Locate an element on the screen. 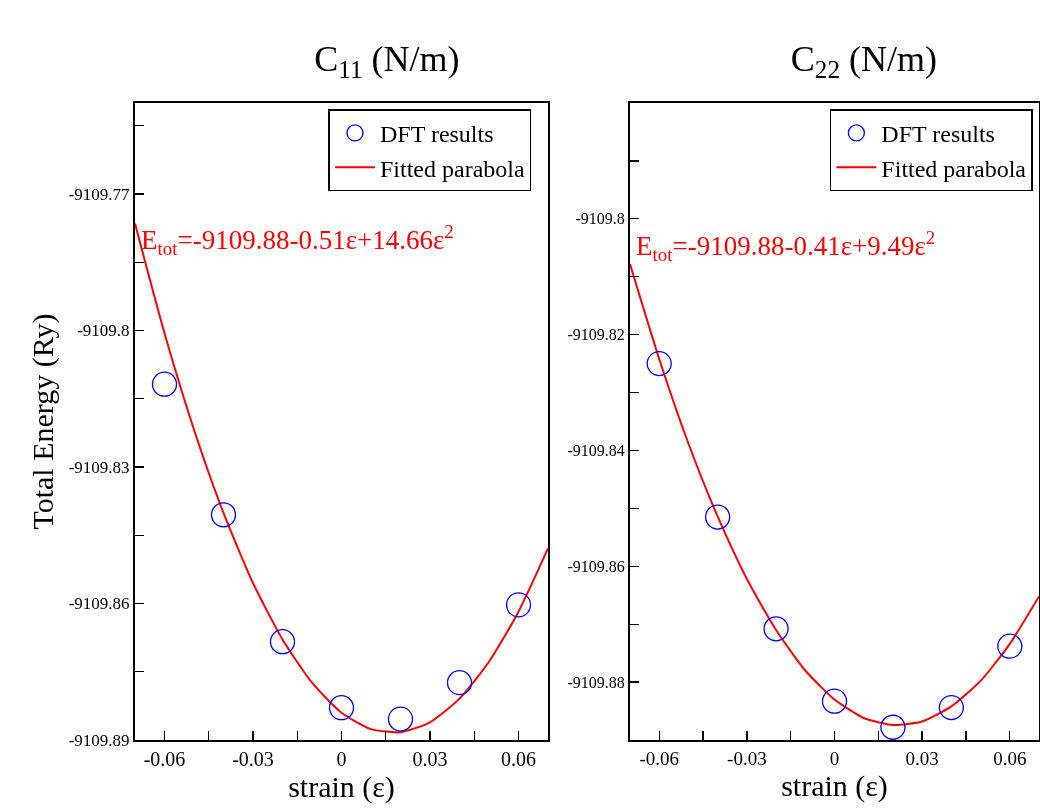 The image size is (1040, 809). y-tick-label: -9109.88 is located at coordinates (596, 682).